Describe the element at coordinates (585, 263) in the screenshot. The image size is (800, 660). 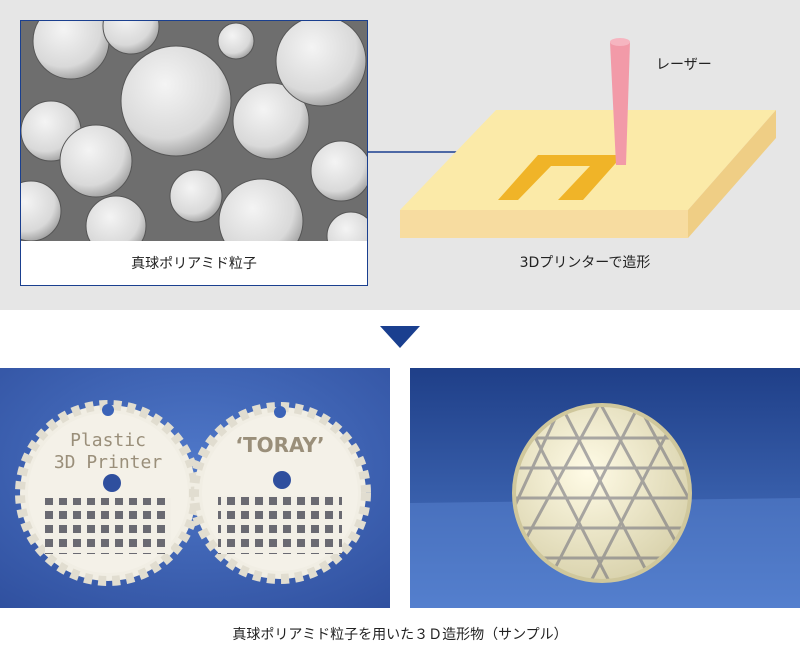
I see `printer-caption: 3Dプリンターで造形` at that location.